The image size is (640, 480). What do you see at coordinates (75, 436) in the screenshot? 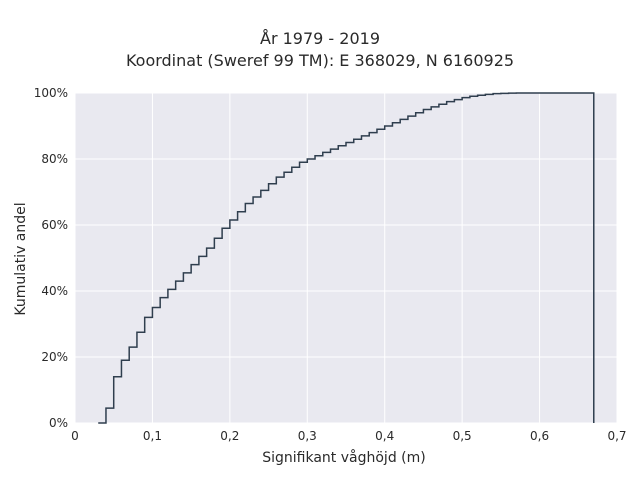
I see `x-tick-label: 0` at bounding box center [75, 436].